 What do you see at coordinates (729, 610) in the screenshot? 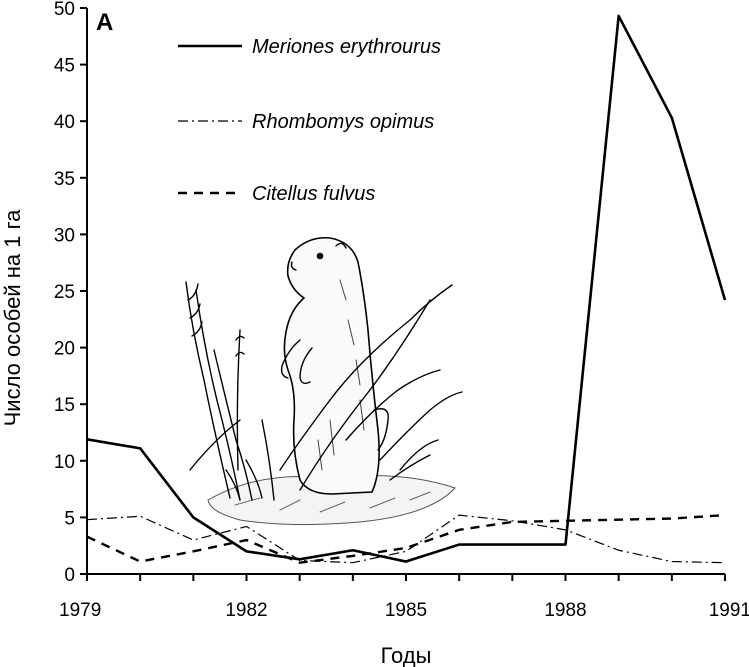
I see `x-tick-label: 1991` at bounding box center [729, 610].